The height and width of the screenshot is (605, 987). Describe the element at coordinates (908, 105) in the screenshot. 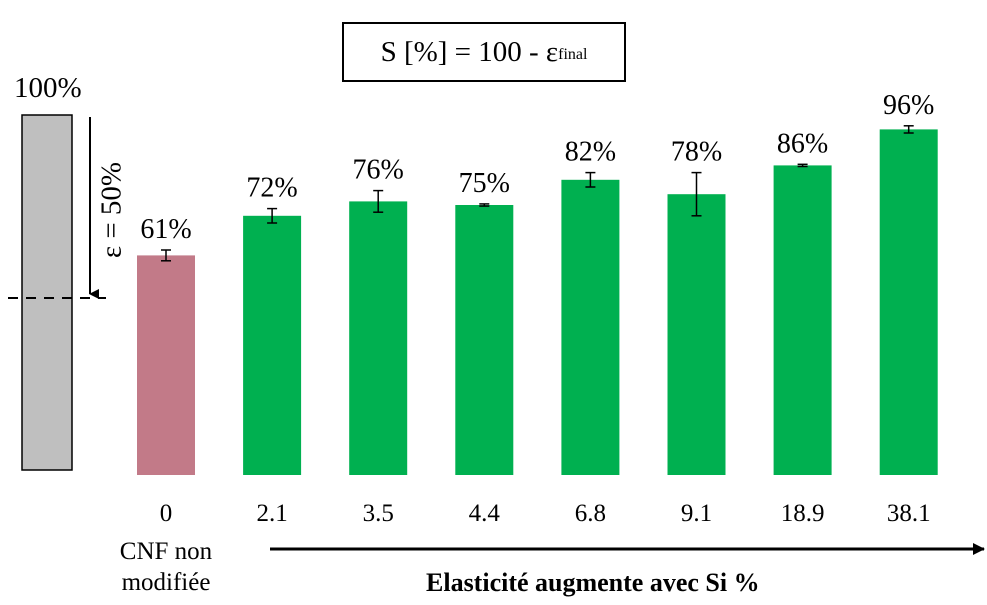

I see `data-label: 96%` at that location.